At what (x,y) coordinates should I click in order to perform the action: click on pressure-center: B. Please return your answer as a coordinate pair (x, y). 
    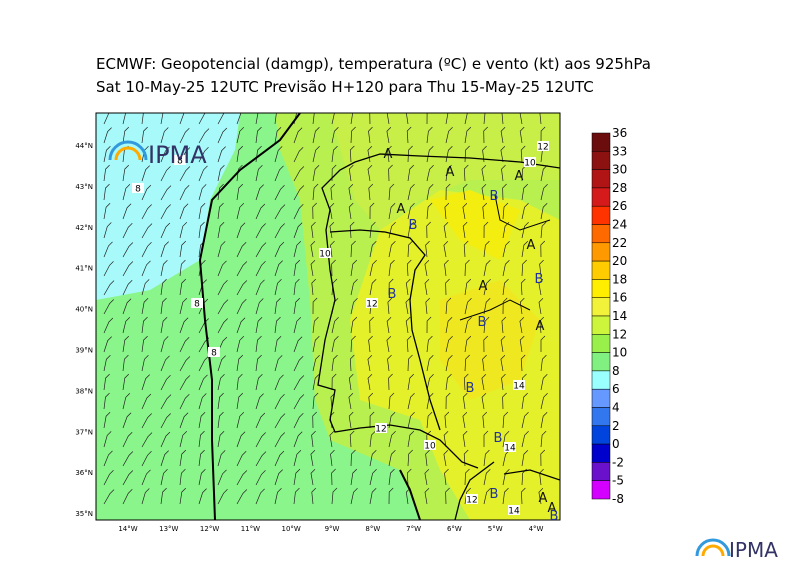
    Looking at the image, I should click on (470, 388).